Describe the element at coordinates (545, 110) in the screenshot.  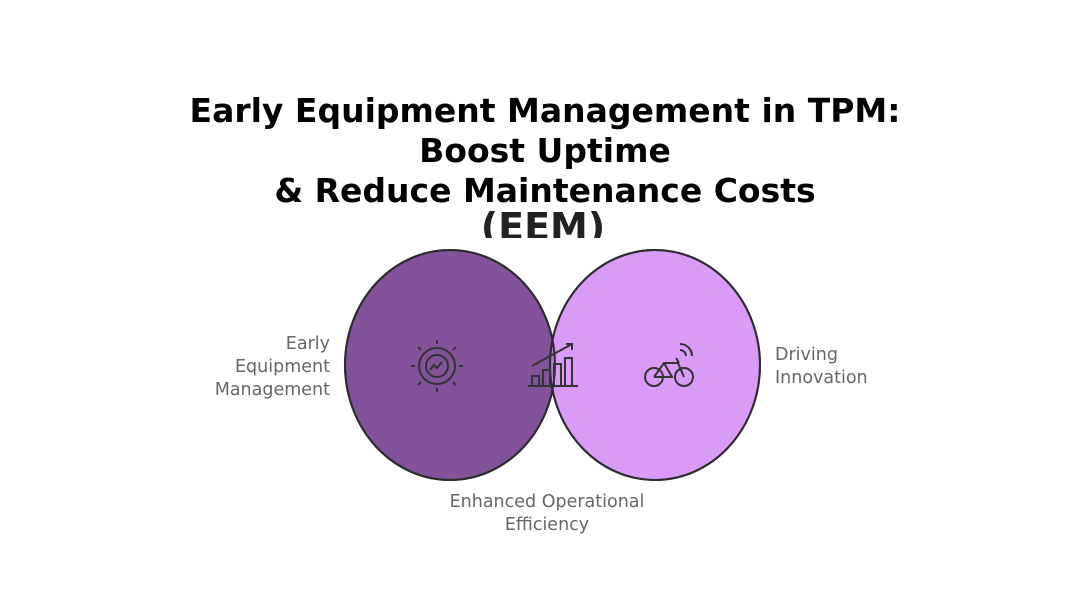
I see `title-line: Early Equipment Management in TPM:` at that location.